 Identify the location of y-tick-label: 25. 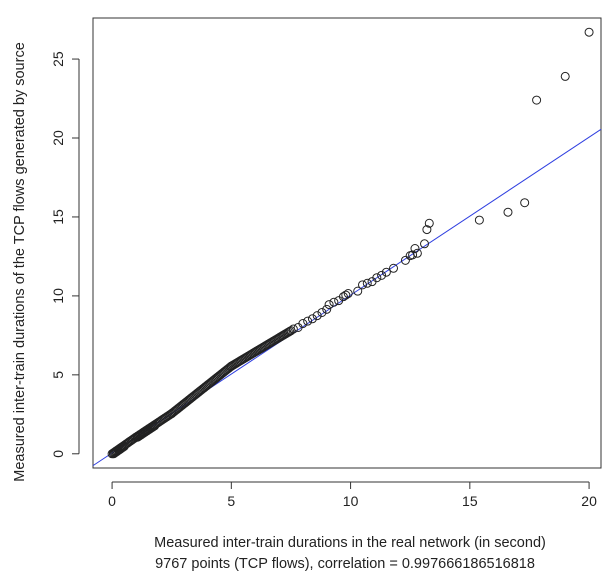
(58, 59).